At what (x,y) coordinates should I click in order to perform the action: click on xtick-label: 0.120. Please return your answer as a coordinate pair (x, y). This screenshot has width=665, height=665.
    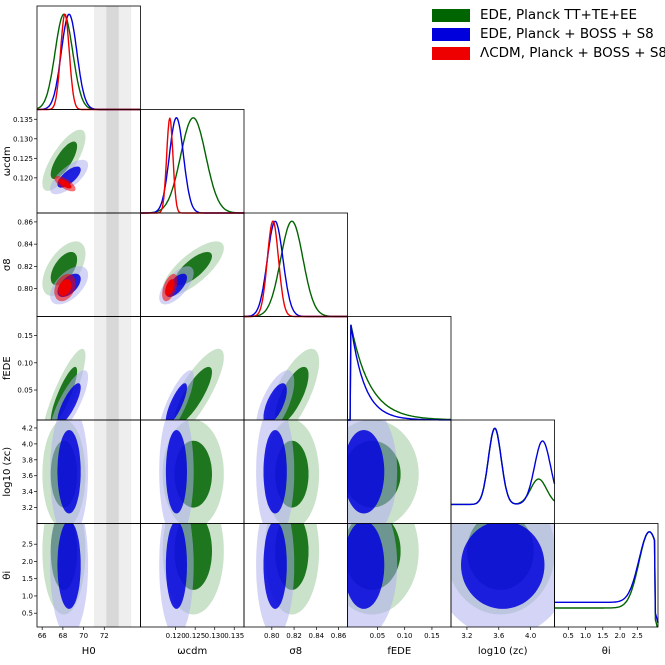
    Looking at the image, I should click on (176, 636).